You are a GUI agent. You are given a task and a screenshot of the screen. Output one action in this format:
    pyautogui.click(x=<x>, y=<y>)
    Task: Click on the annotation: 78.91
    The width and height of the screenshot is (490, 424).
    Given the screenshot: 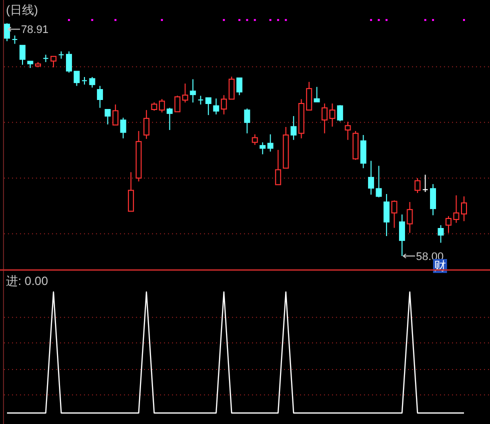 What is the action you would take?
    pyautogui.click(x=35, y=30)
    